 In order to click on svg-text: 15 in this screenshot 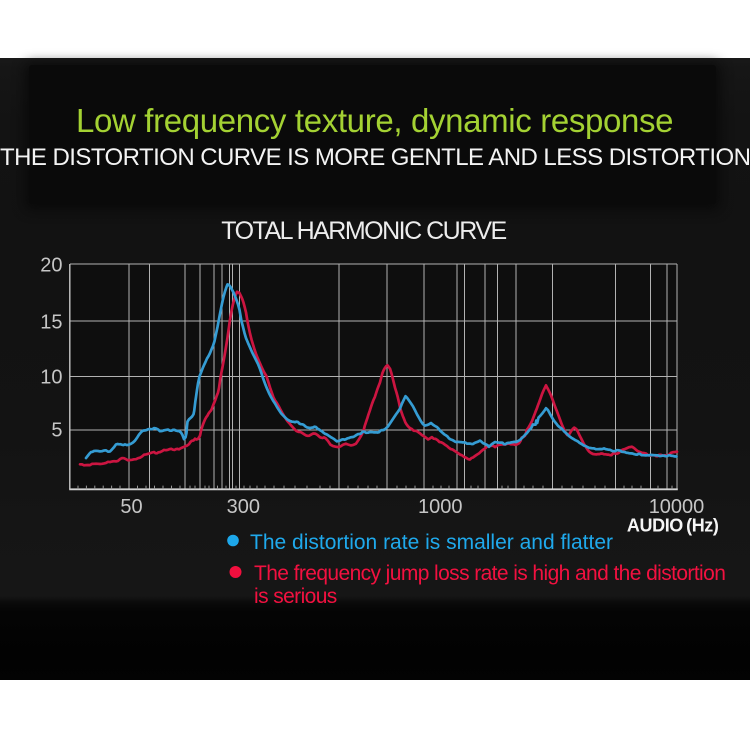, I will do `click(51, 323)`.